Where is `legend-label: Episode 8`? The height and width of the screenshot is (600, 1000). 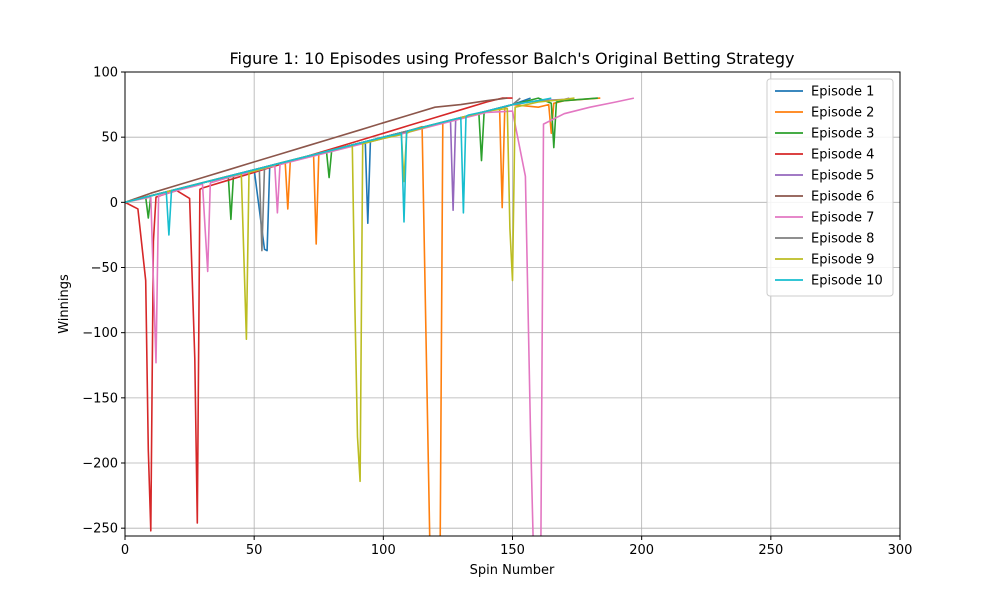
legend-label: Episode 8 is located at coordinates (842, 239).